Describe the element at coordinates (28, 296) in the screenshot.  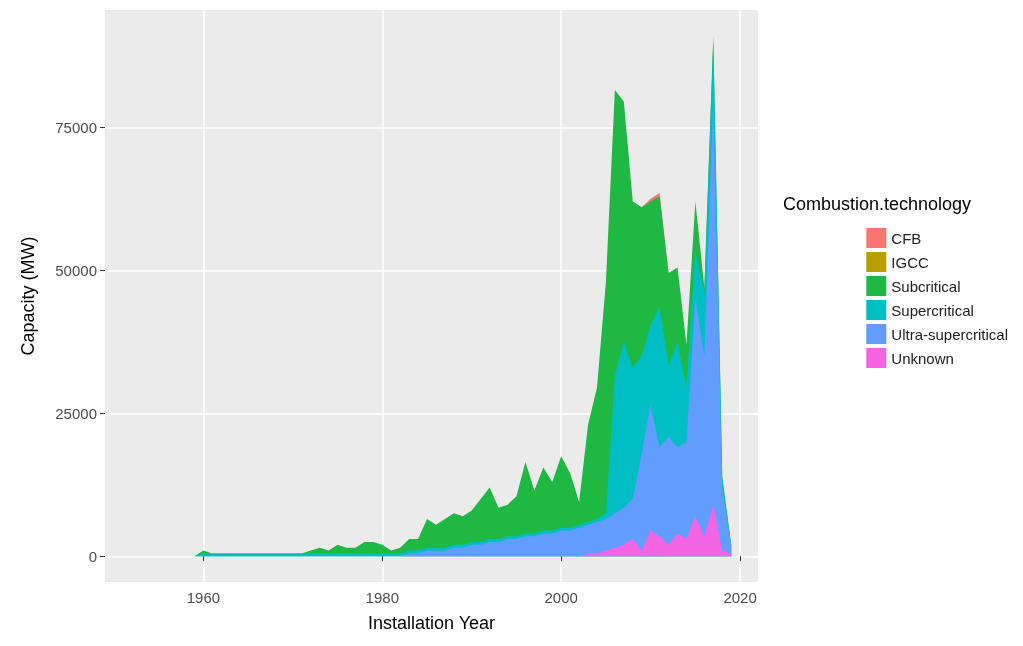
I see `y-axis-title: Capacity (MW)` at that location.